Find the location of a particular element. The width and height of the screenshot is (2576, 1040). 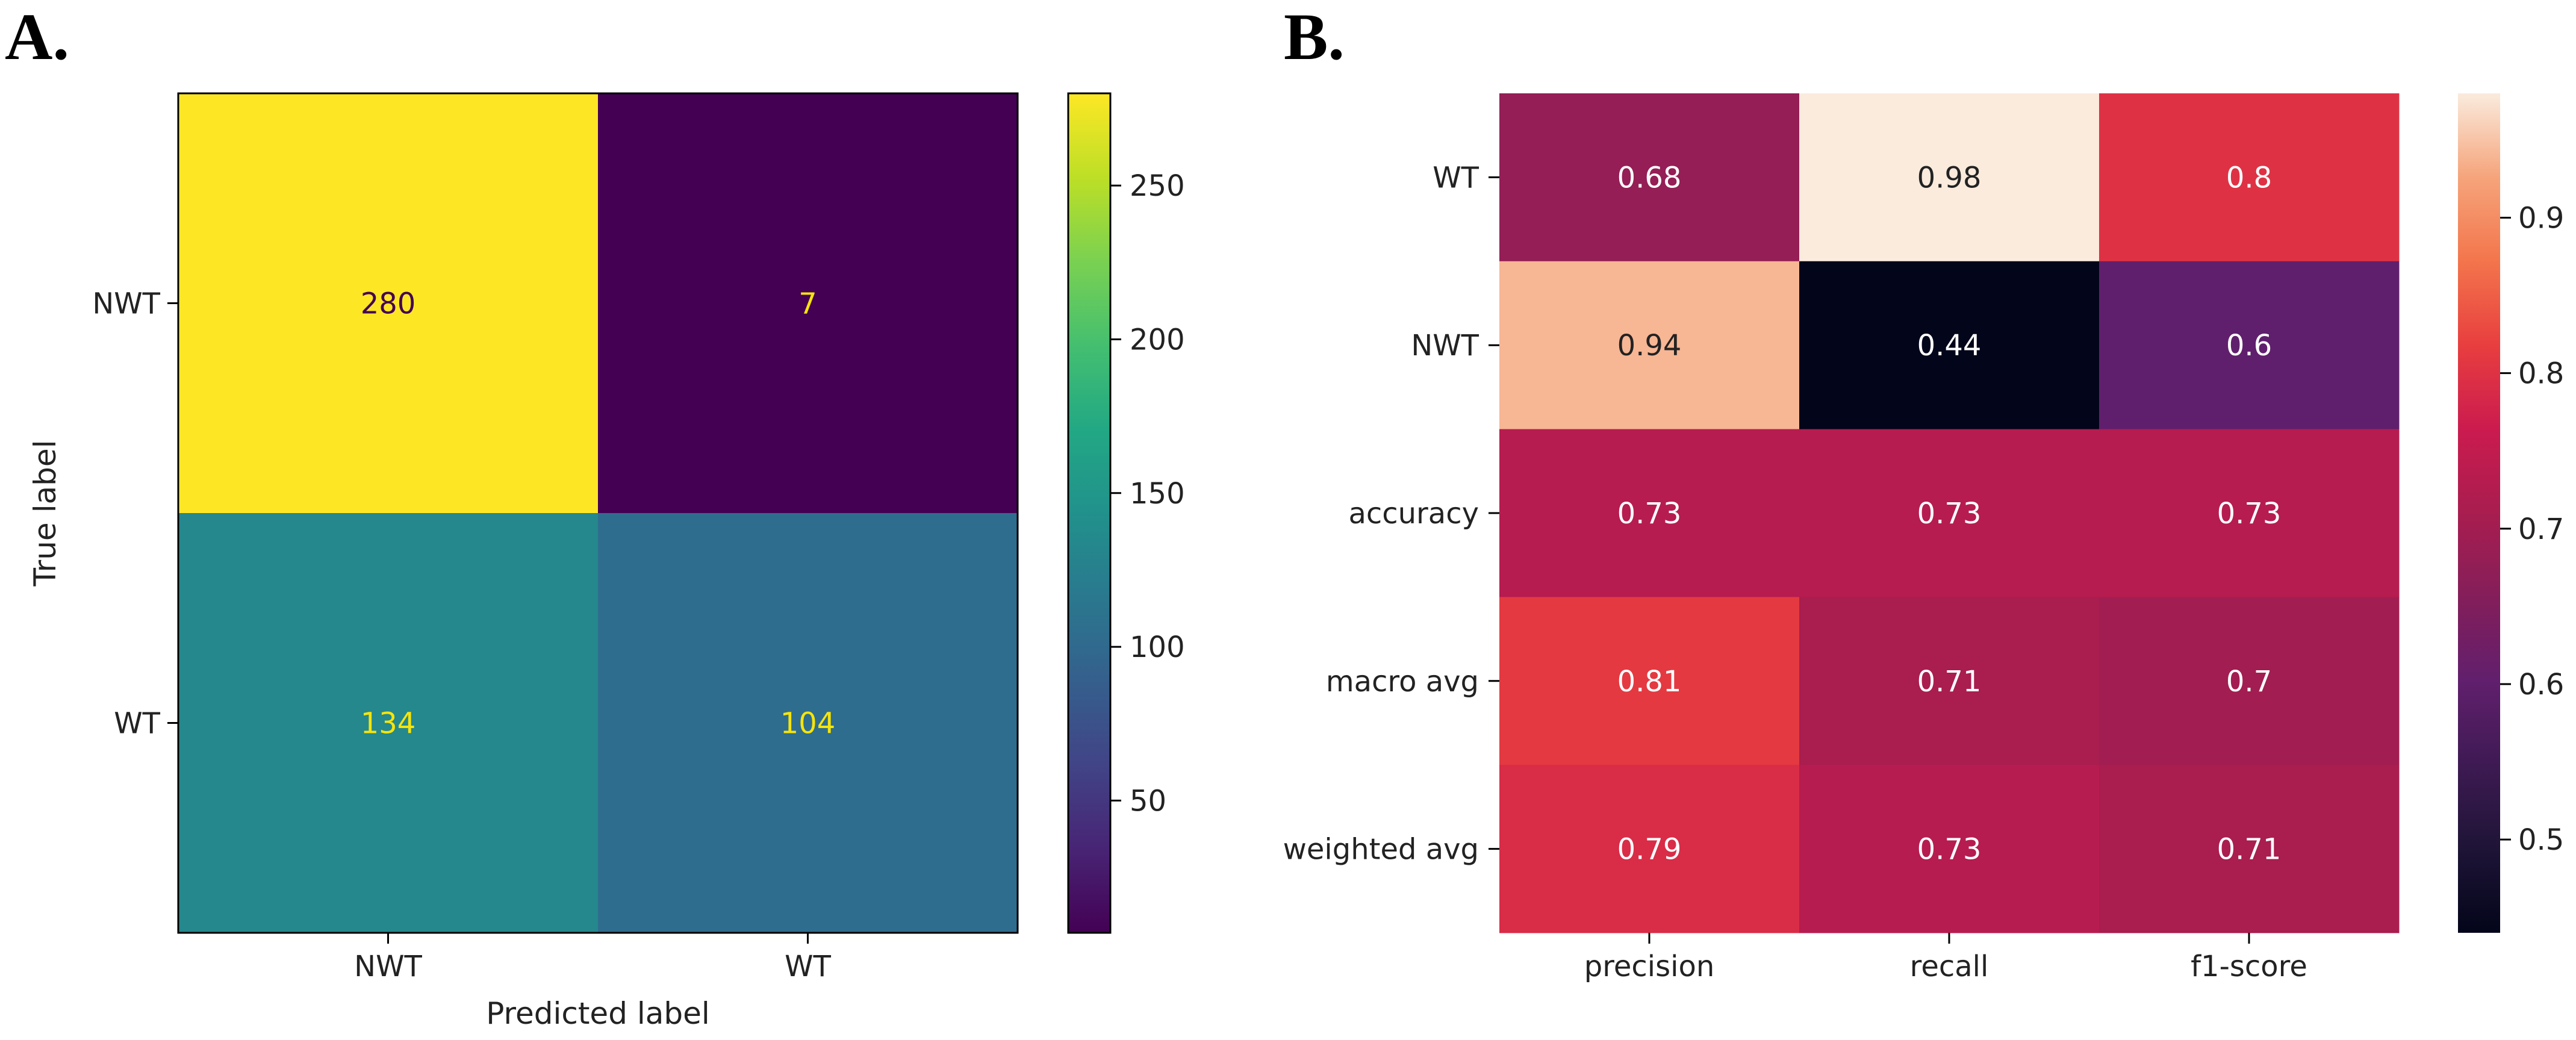

colorbar-tick-label: 0.7 is located at coordinates (2541, 529).